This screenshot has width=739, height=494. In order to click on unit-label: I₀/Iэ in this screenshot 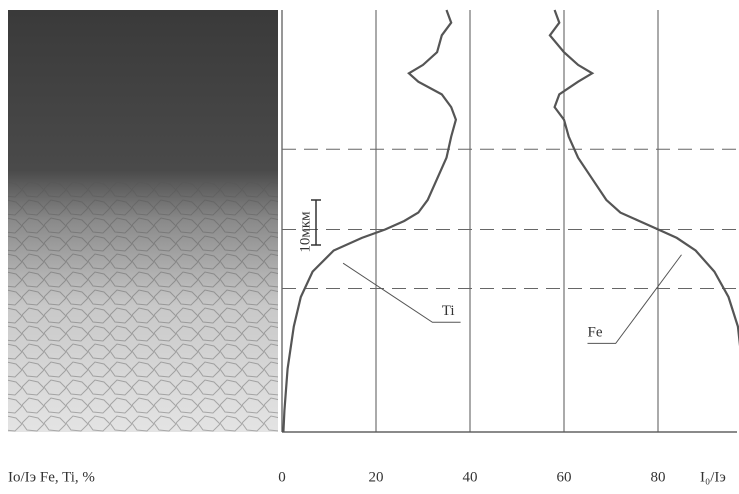, I will do `click(713, 477)`.